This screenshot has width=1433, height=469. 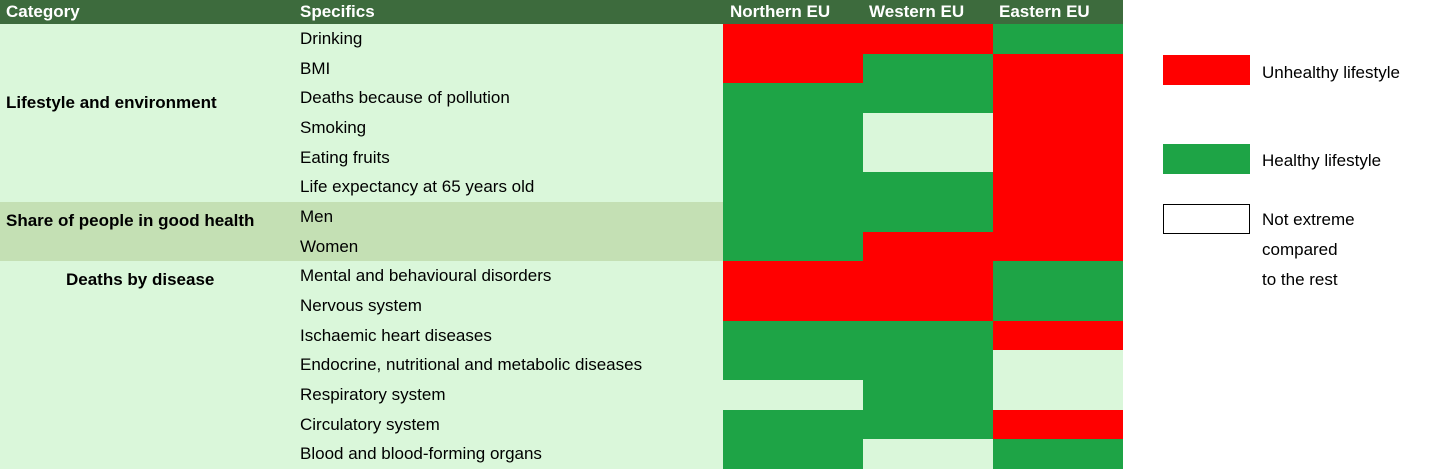 I want to click on header-eastern-eu: Eastern EU, so click(x=1044, y=11).